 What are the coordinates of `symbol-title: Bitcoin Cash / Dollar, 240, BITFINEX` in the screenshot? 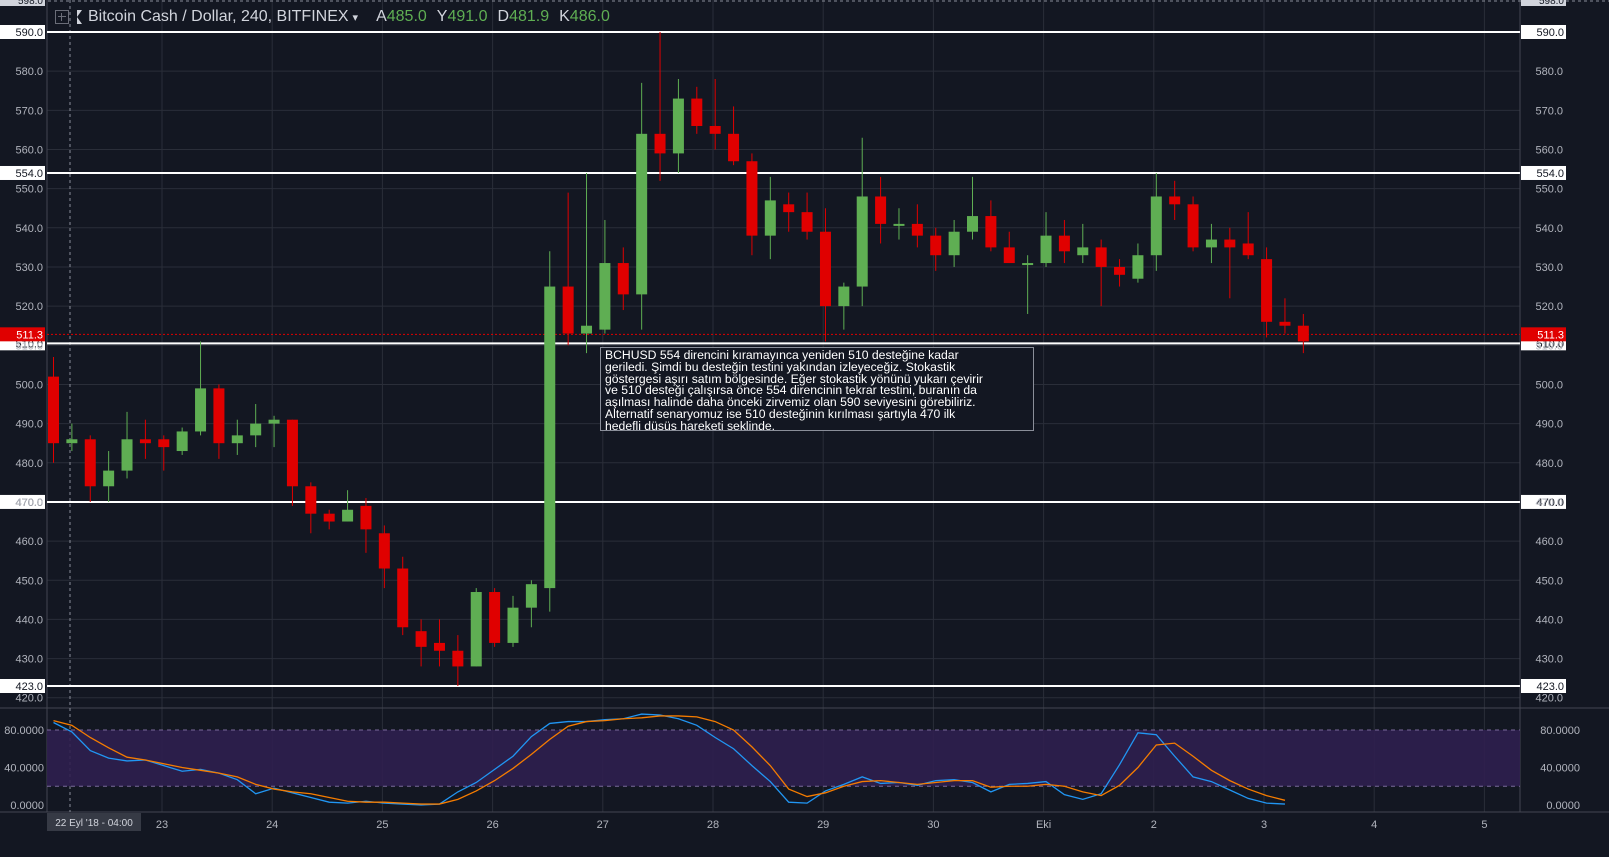 It's located at (218, 16).